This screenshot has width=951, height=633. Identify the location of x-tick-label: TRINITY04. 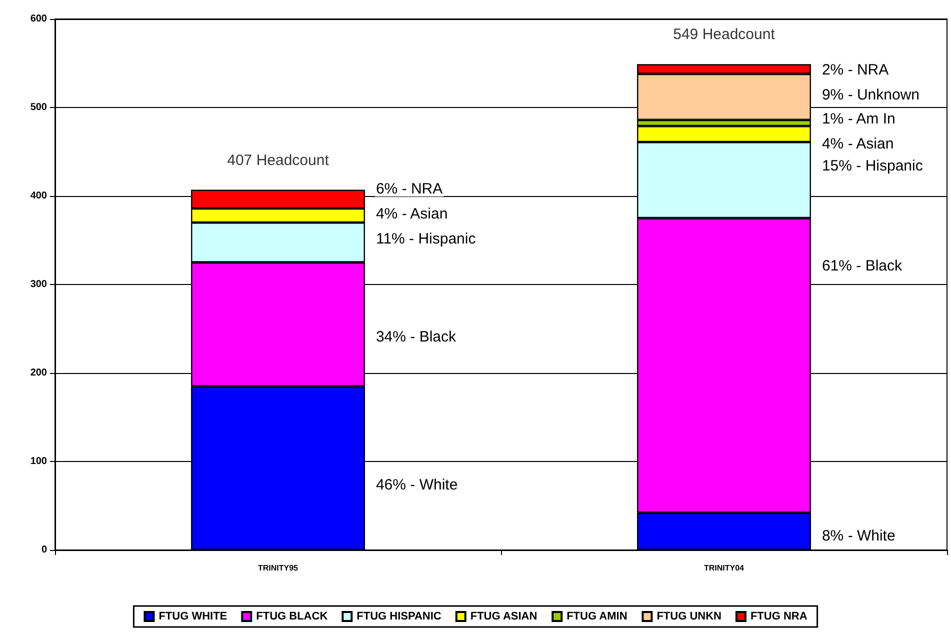
(724, 568).